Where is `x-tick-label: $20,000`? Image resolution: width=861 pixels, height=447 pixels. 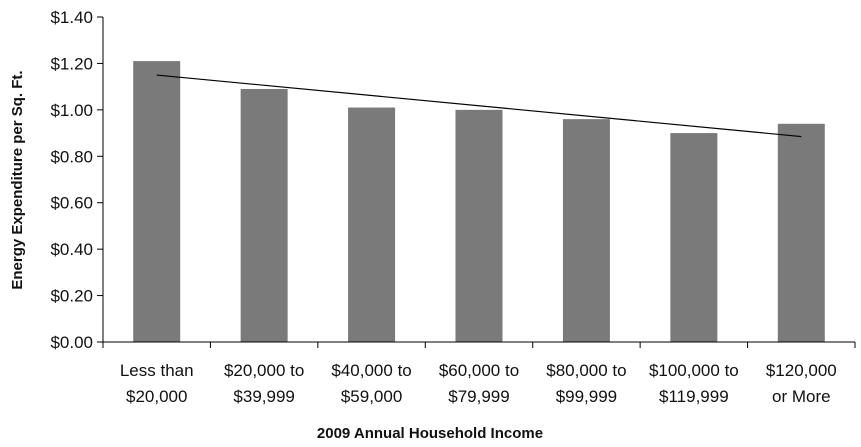 x-tick-label: $20,000 is located at coordinates (156, 396).